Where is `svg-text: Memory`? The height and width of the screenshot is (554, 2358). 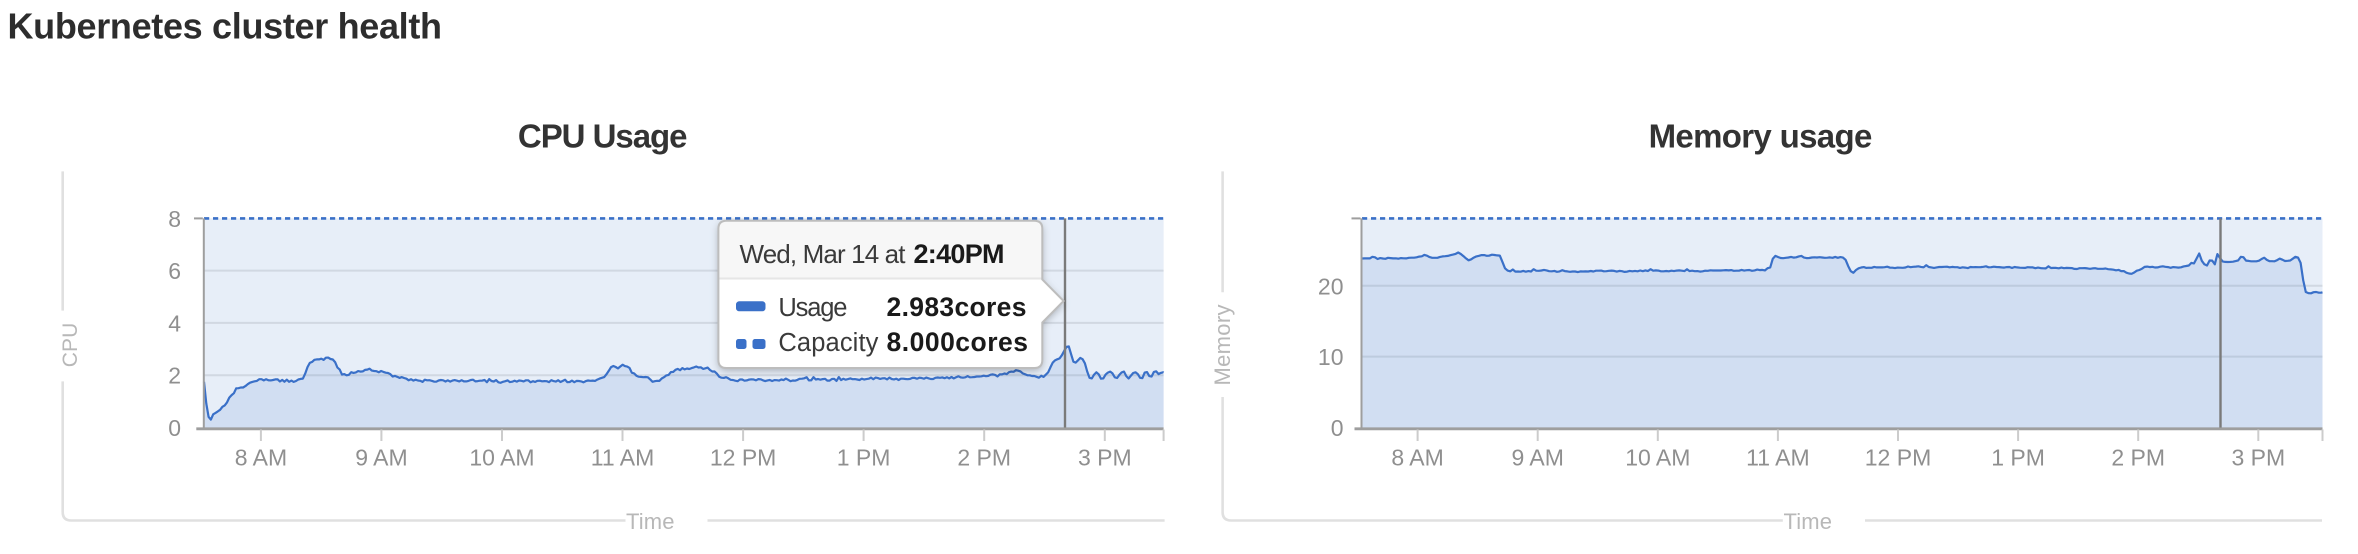
svg-text: Memory is located at coordinates (1222, 345).